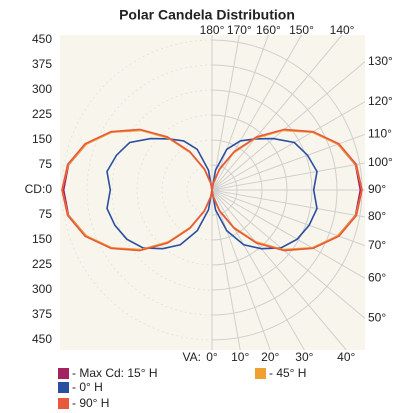  I want to click on angle-axis-label: VA:, so click(192, 357).